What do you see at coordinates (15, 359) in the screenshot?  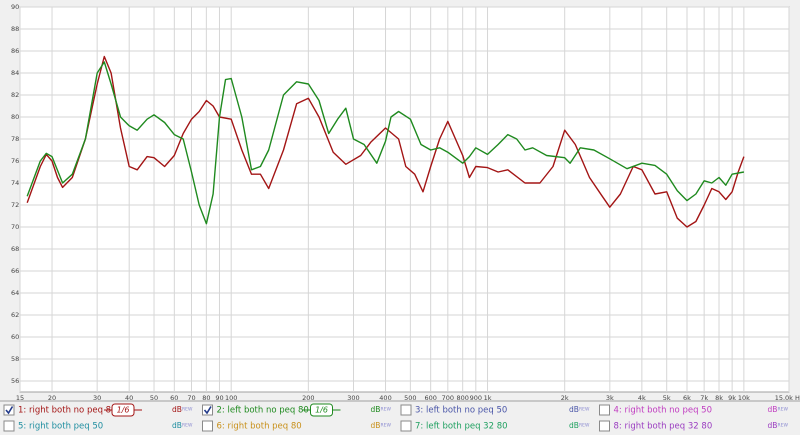 I see `y-tick-label: 58` at bounding box center [15, 359].